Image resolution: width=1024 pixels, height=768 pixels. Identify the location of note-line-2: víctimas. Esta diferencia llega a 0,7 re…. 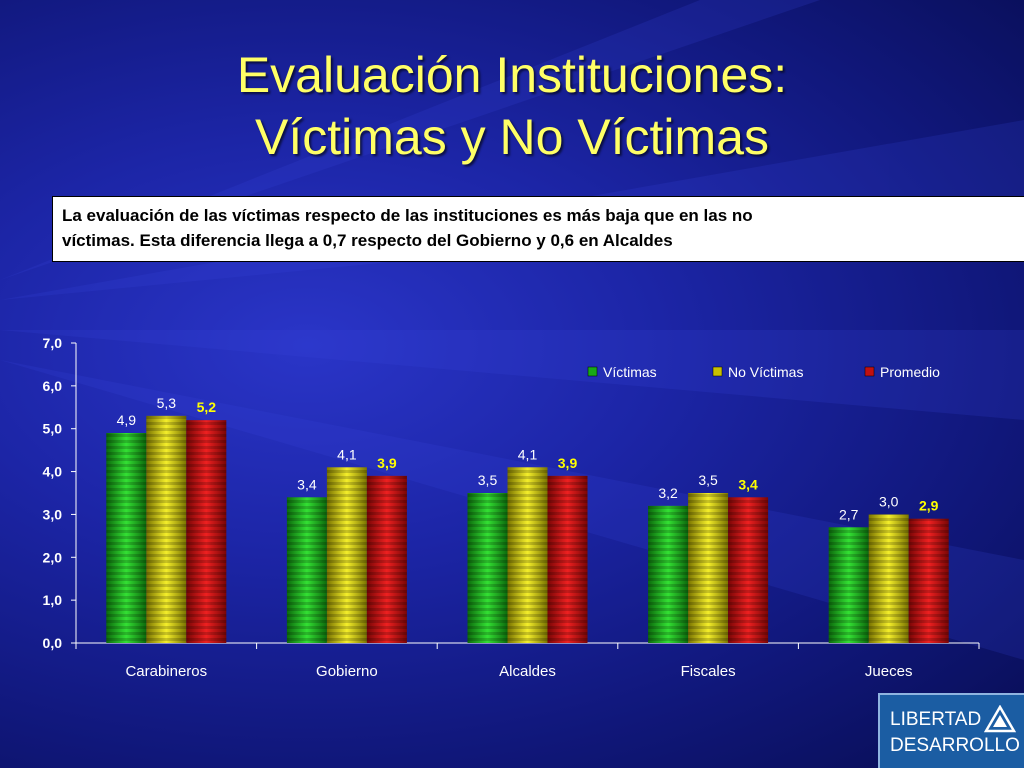
(367, 240).